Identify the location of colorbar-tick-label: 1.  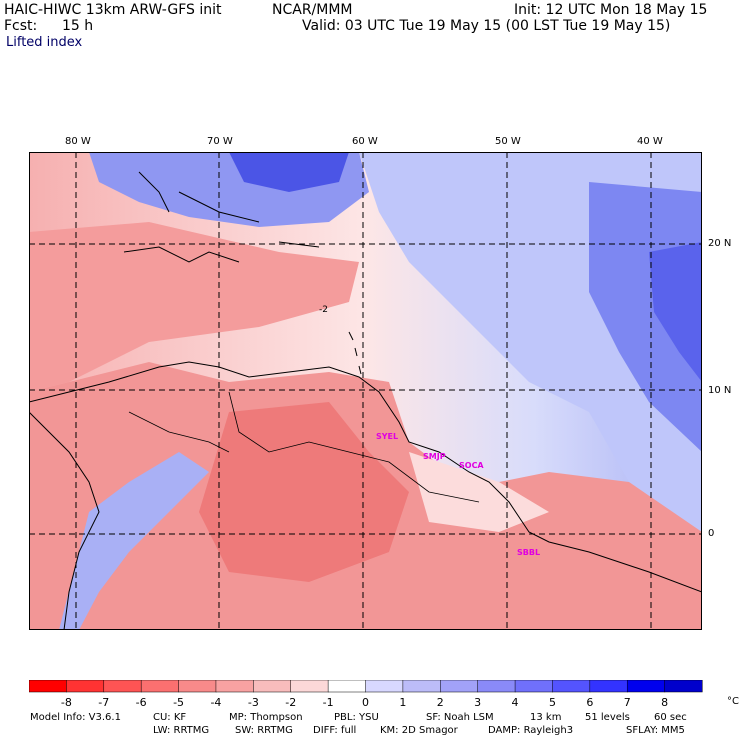
(402, 702).